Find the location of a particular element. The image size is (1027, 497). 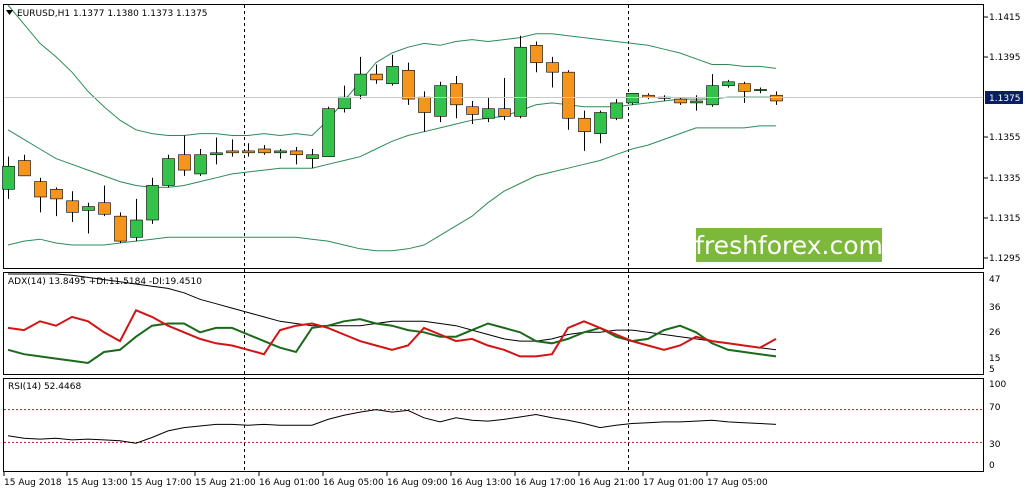

price-axis-label: 1.1295 is located at coordinates (1005, 259).